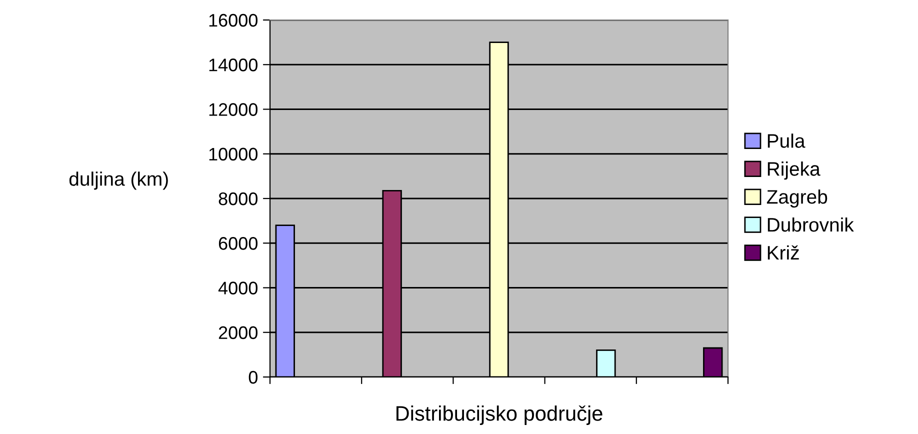 The width and height of the screenshot is (918, 434). What do you see at coordinates (811, 224) in the screenshot?
I see `legend-label: Dubrovnik` at bounding box center [811, 224].